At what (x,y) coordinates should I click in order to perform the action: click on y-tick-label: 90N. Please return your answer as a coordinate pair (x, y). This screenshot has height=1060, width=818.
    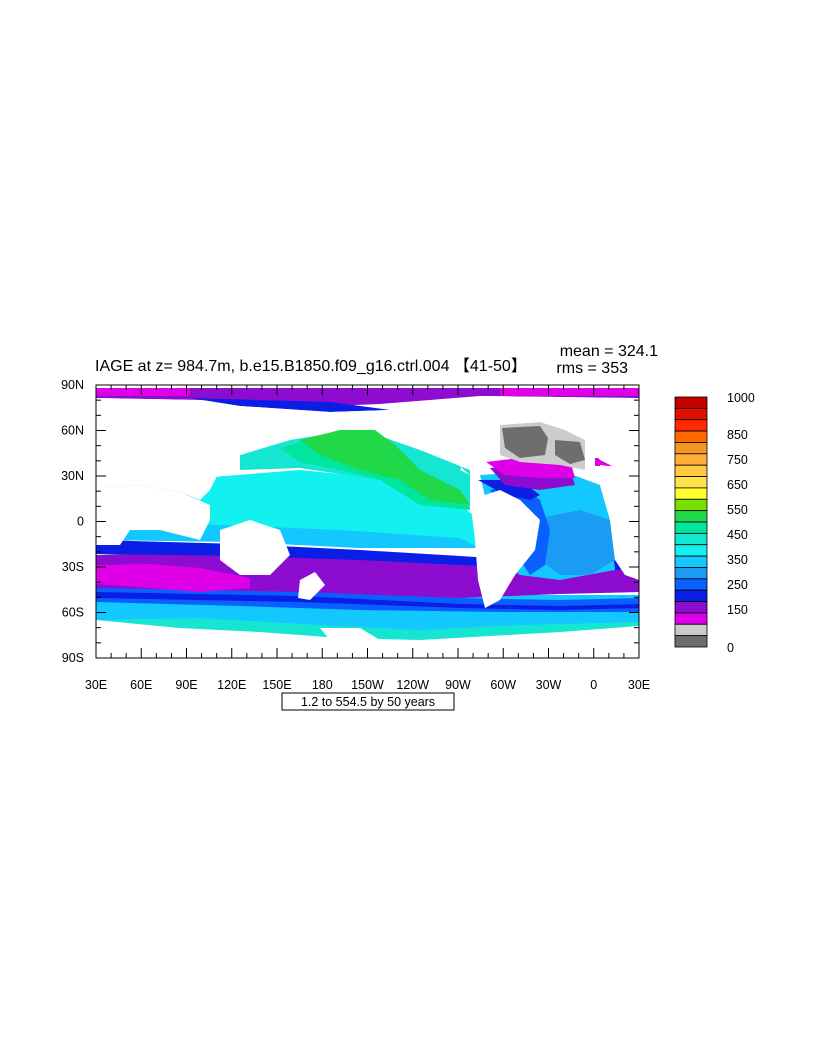
    Looking at the image, I should click on (72, 385).